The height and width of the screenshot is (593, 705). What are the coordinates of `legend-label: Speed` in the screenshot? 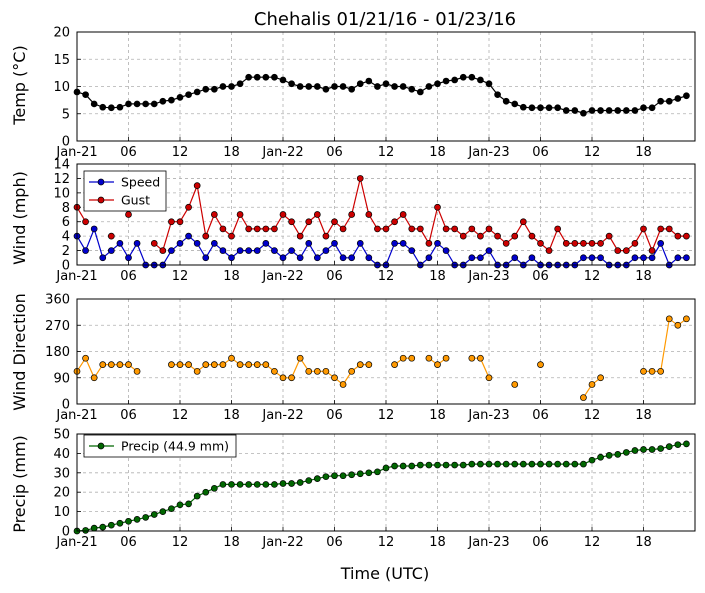 It's located at (140, 182).